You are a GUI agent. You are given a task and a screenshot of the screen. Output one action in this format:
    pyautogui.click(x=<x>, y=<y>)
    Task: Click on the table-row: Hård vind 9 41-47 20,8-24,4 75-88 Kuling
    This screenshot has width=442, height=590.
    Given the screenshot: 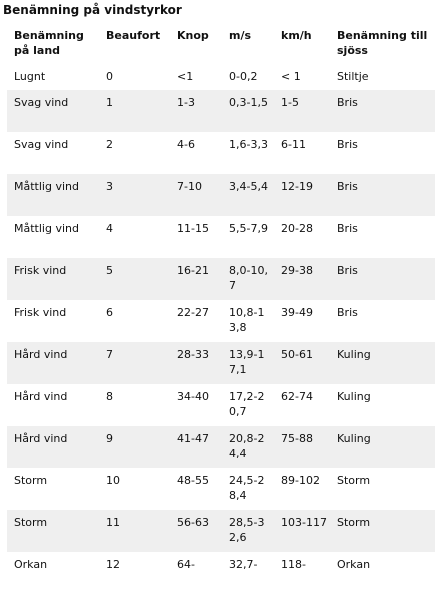 What is the action you would take?
    pyautogui.click(x=221, y=447)
    